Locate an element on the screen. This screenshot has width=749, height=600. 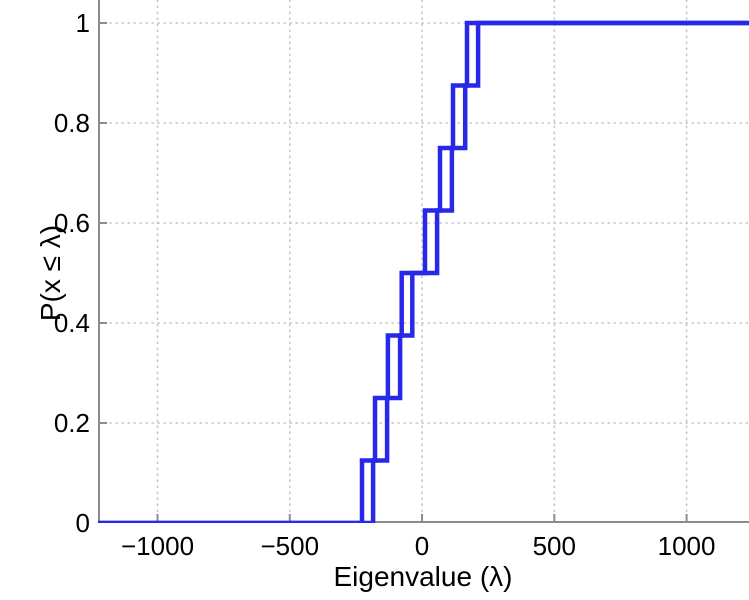
x-axis-label: Eigenvalue (λ) is located at coordinates (423, 576).